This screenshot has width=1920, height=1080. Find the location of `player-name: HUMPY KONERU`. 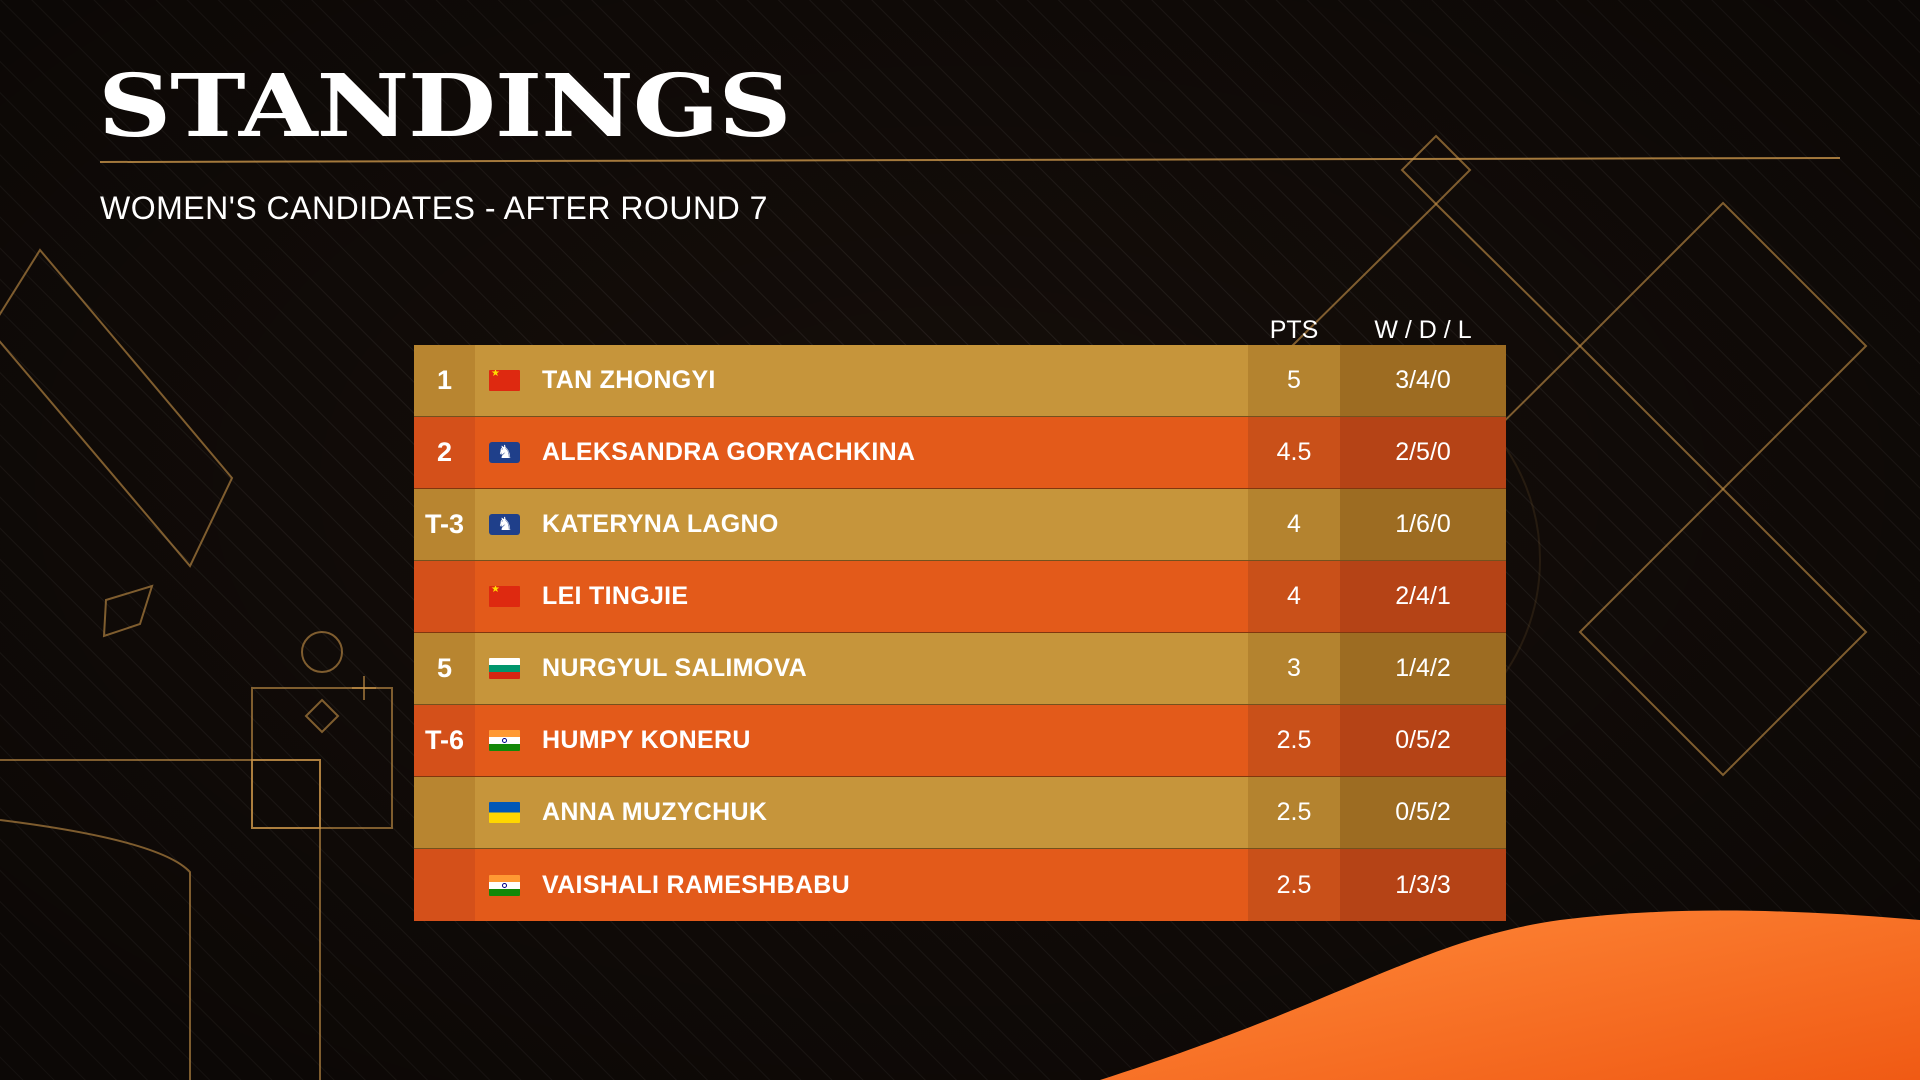

player-name: HUMPY KONERU is located at coordinates (646, 740).